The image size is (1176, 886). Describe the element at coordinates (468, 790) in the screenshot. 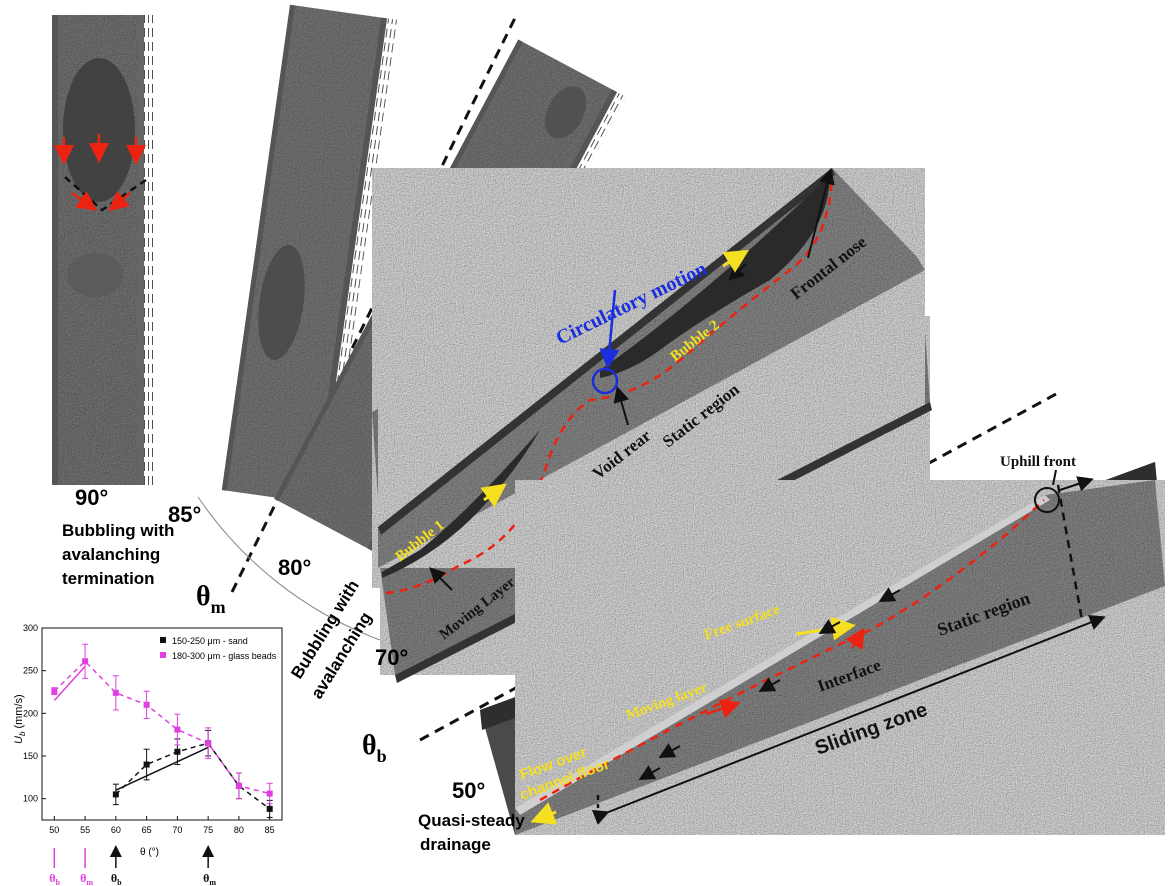

I see `angle-label-50: 50°` at that location.